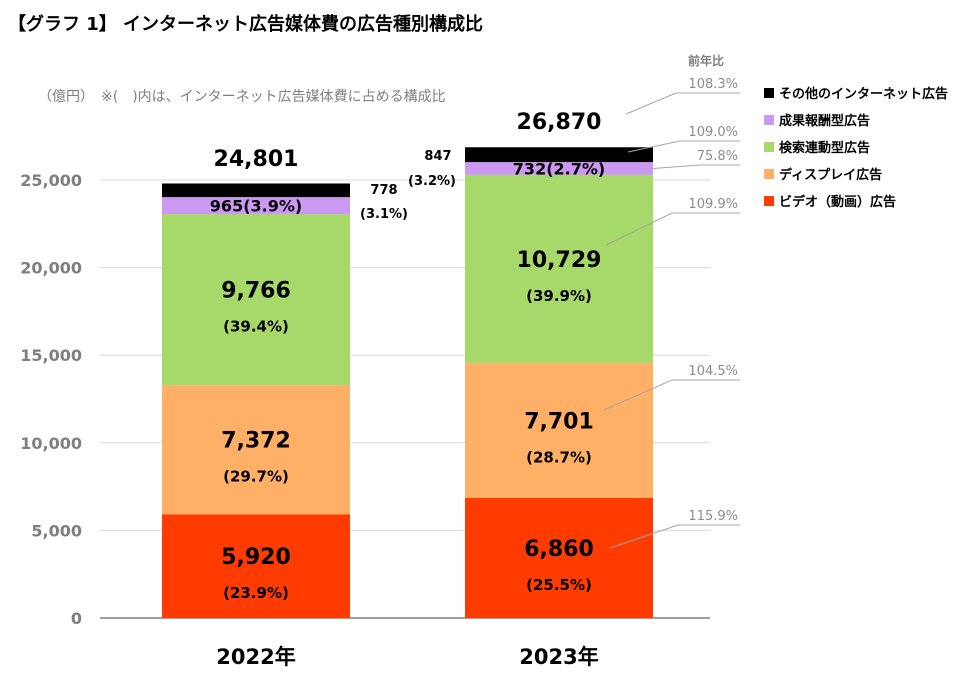  Describe the element at coordinates (769, 174) in the screenshot. I see `legend-swatch-display` at that location.